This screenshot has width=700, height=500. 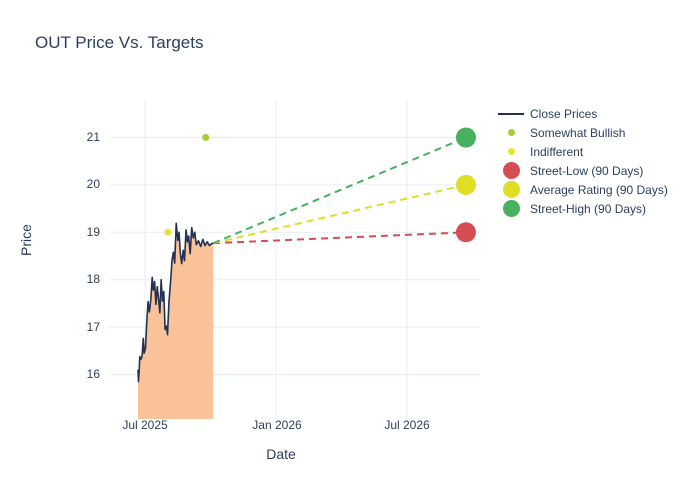 What do you see at coordinates (119, 42) in the screenshot?
I see `chart-title: OUT Price Vs. Targets` at bounding box center [119, 42].